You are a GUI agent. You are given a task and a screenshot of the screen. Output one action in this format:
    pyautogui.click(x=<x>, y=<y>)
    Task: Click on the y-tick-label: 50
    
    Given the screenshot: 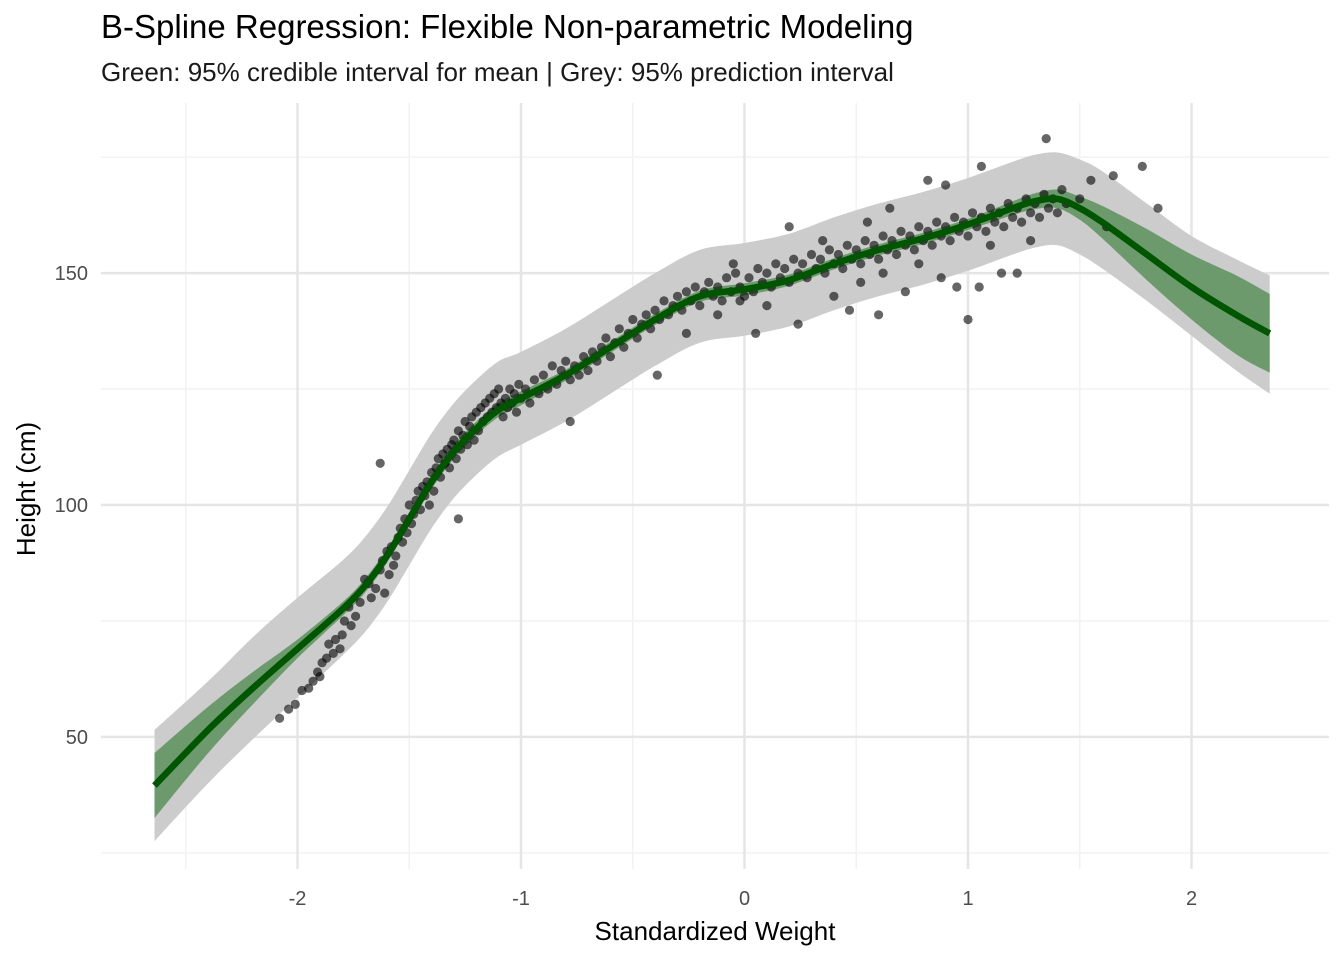 What is the action you would take?
    pyautogui.click(x=77, y=738)
    